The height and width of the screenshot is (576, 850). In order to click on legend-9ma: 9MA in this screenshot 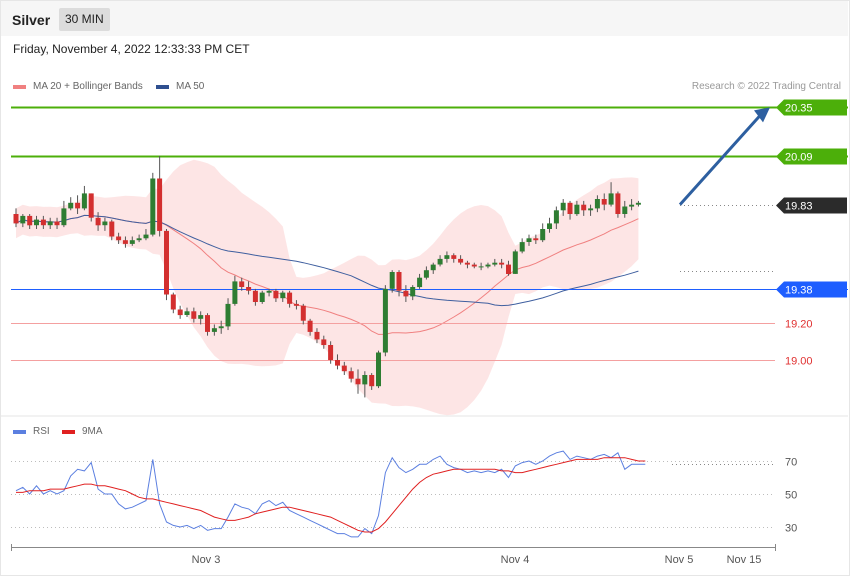, I will do `click(82, 431)`.